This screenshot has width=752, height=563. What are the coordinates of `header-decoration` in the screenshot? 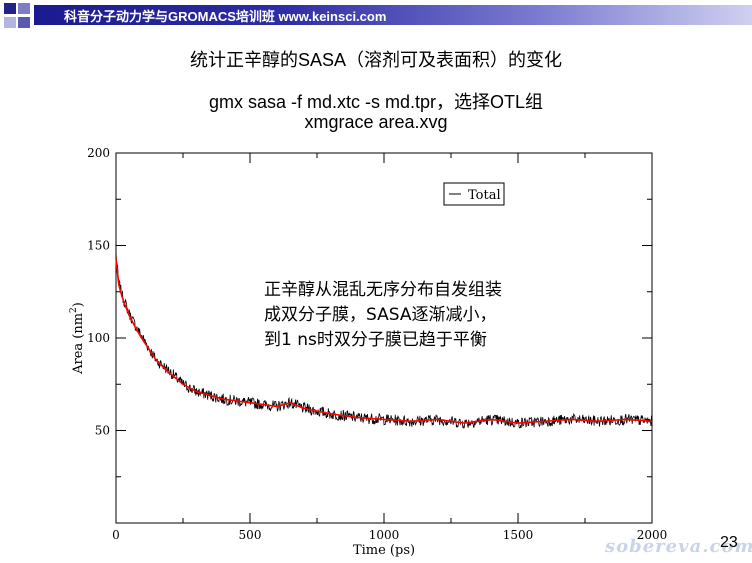 It's located at (27, 20).